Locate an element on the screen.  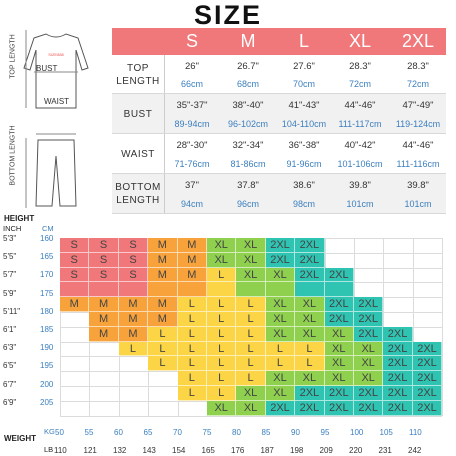
measure-cm: 89-94cm is located at coordinates (192, 124).